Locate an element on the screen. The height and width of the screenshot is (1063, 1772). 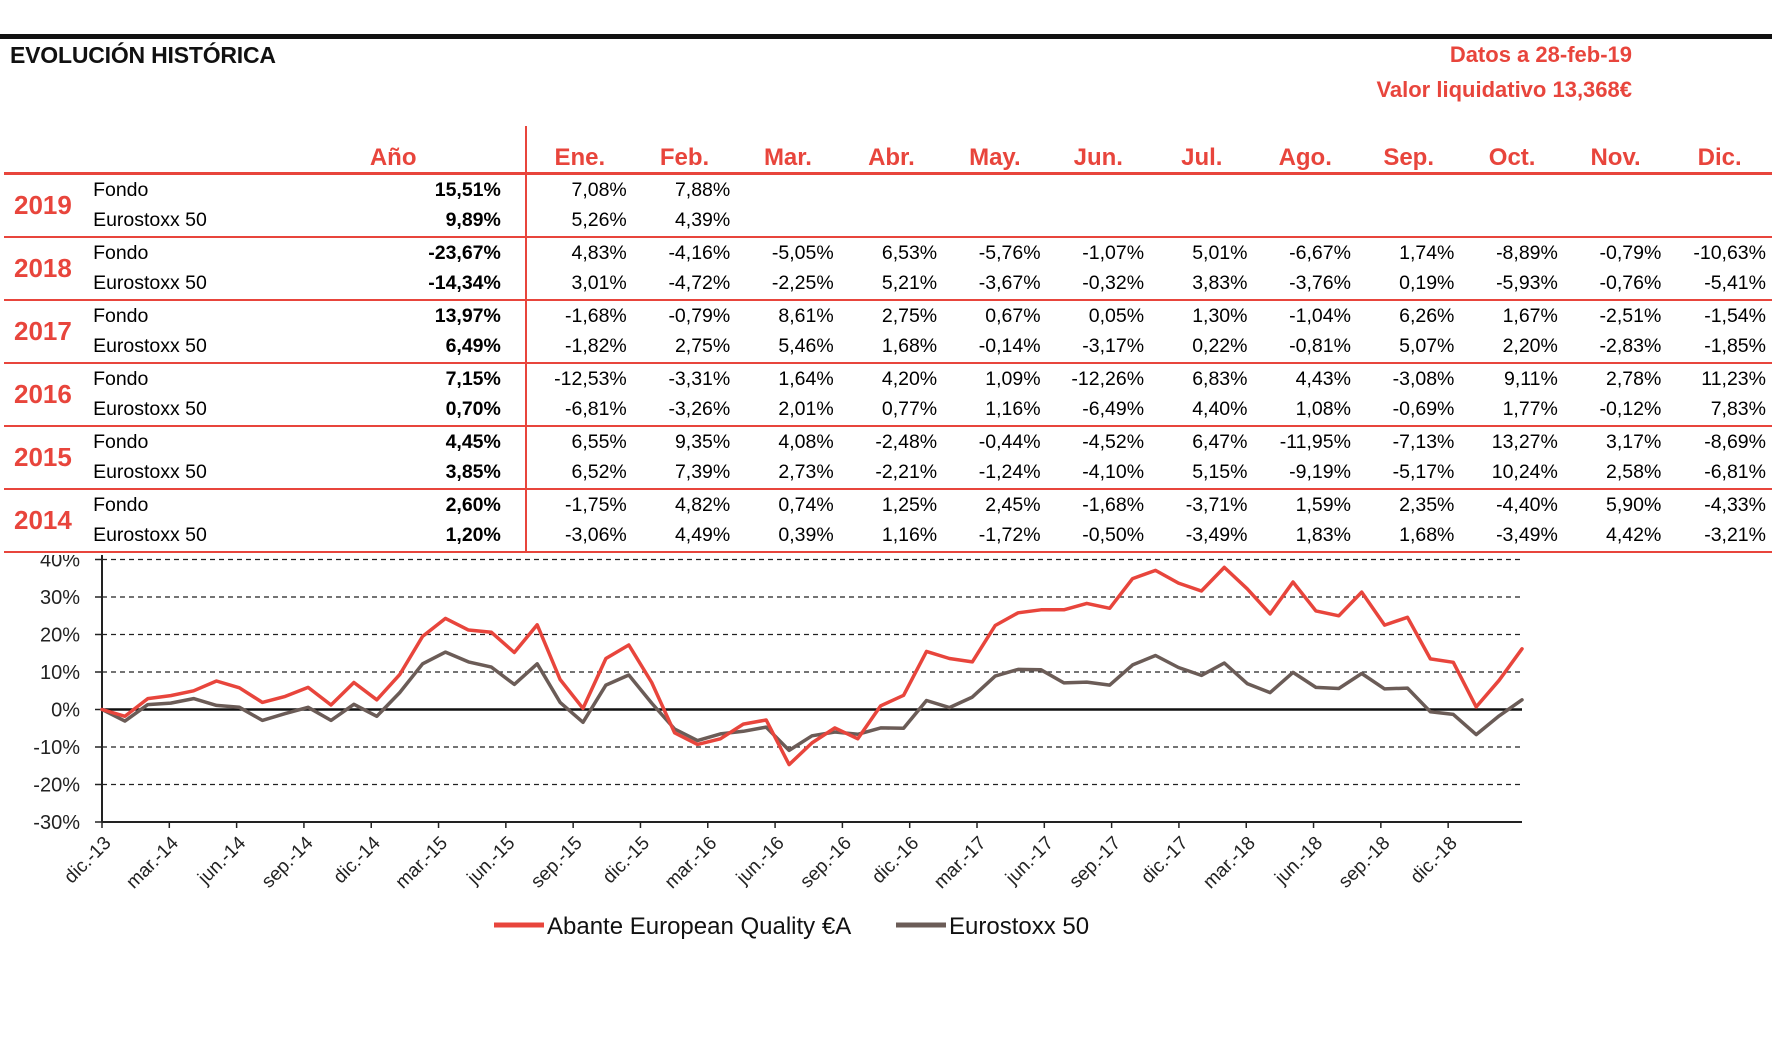
monthly-return: -5,41% is located at coordinates (1735, 283).